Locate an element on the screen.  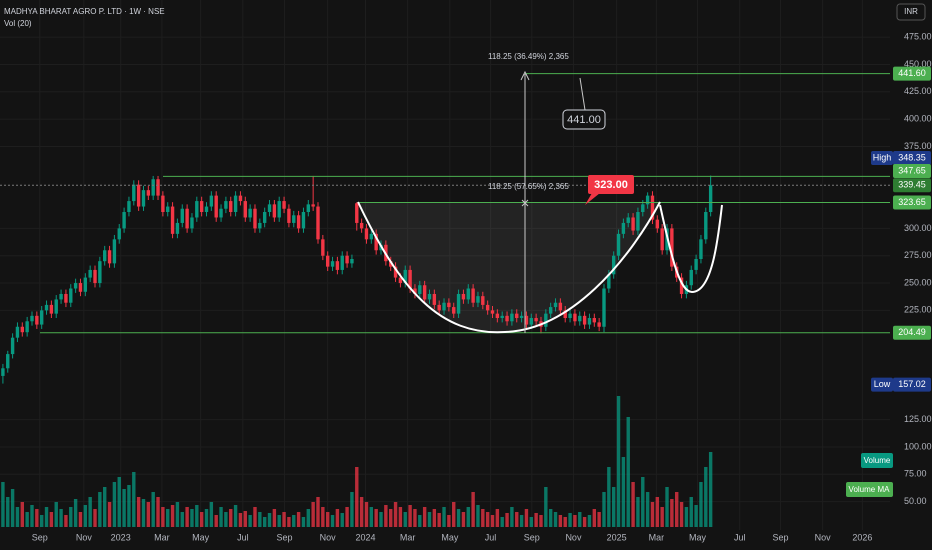
price-badge-text: 157.02 is located at coordinates (912, 384).